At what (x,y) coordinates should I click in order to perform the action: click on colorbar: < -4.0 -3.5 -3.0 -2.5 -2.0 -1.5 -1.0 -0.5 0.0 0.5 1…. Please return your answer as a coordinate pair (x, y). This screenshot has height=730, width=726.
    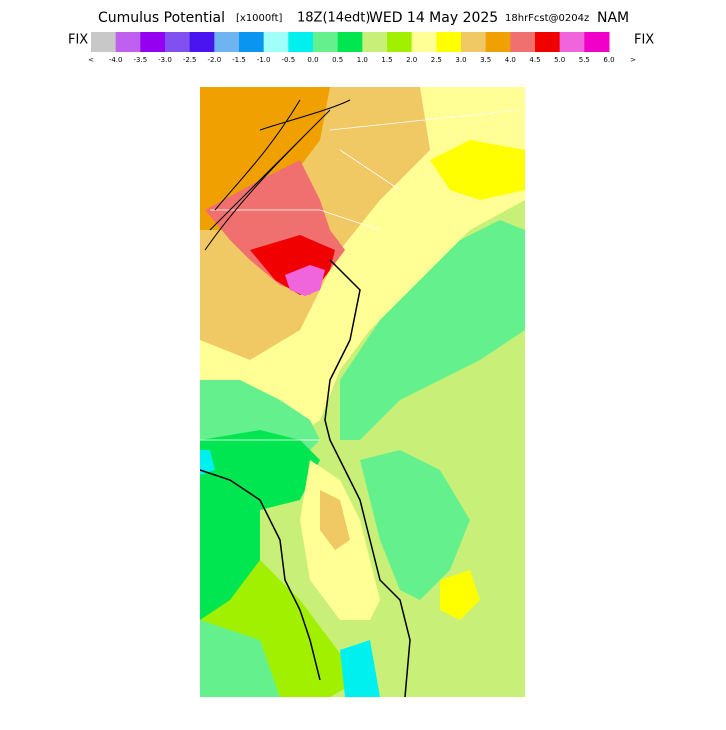
    Looking at the image, I should click on (362, 48).